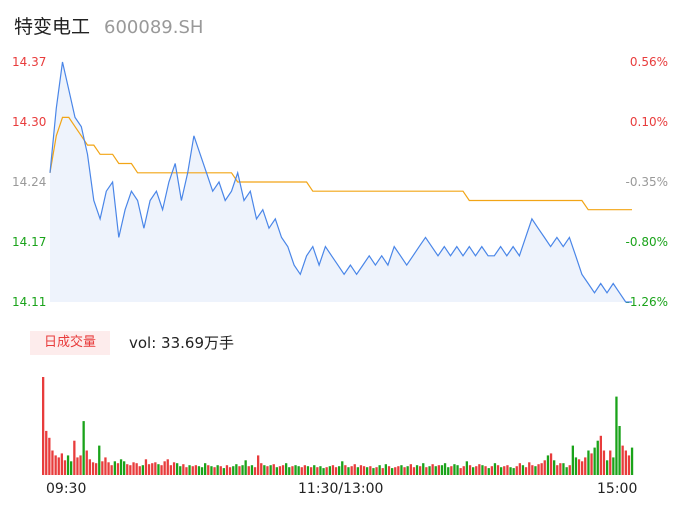 Image resolution: width=686 pixels, height=524 pixels. Describe the element at coordinates (29, 122) in the screenshot. I see `y-left-tick: 14.30` at that location.